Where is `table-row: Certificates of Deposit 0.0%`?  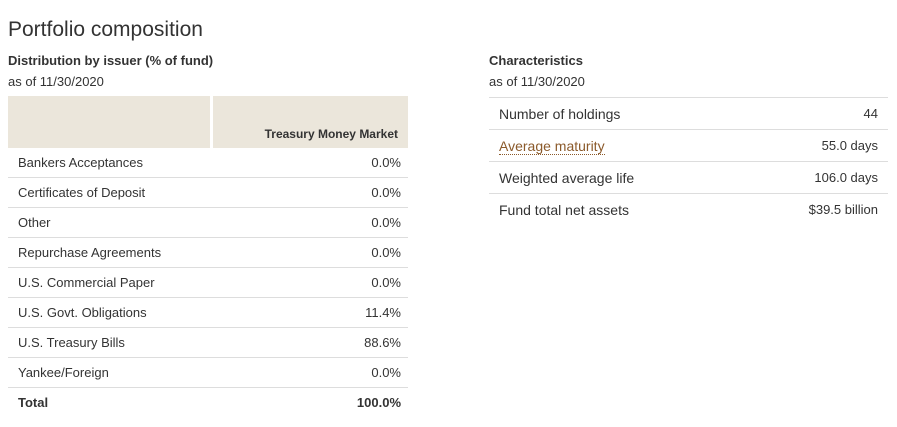
table-row: Certificates of Deposit 0.0% is located at coordinates (208, 192).